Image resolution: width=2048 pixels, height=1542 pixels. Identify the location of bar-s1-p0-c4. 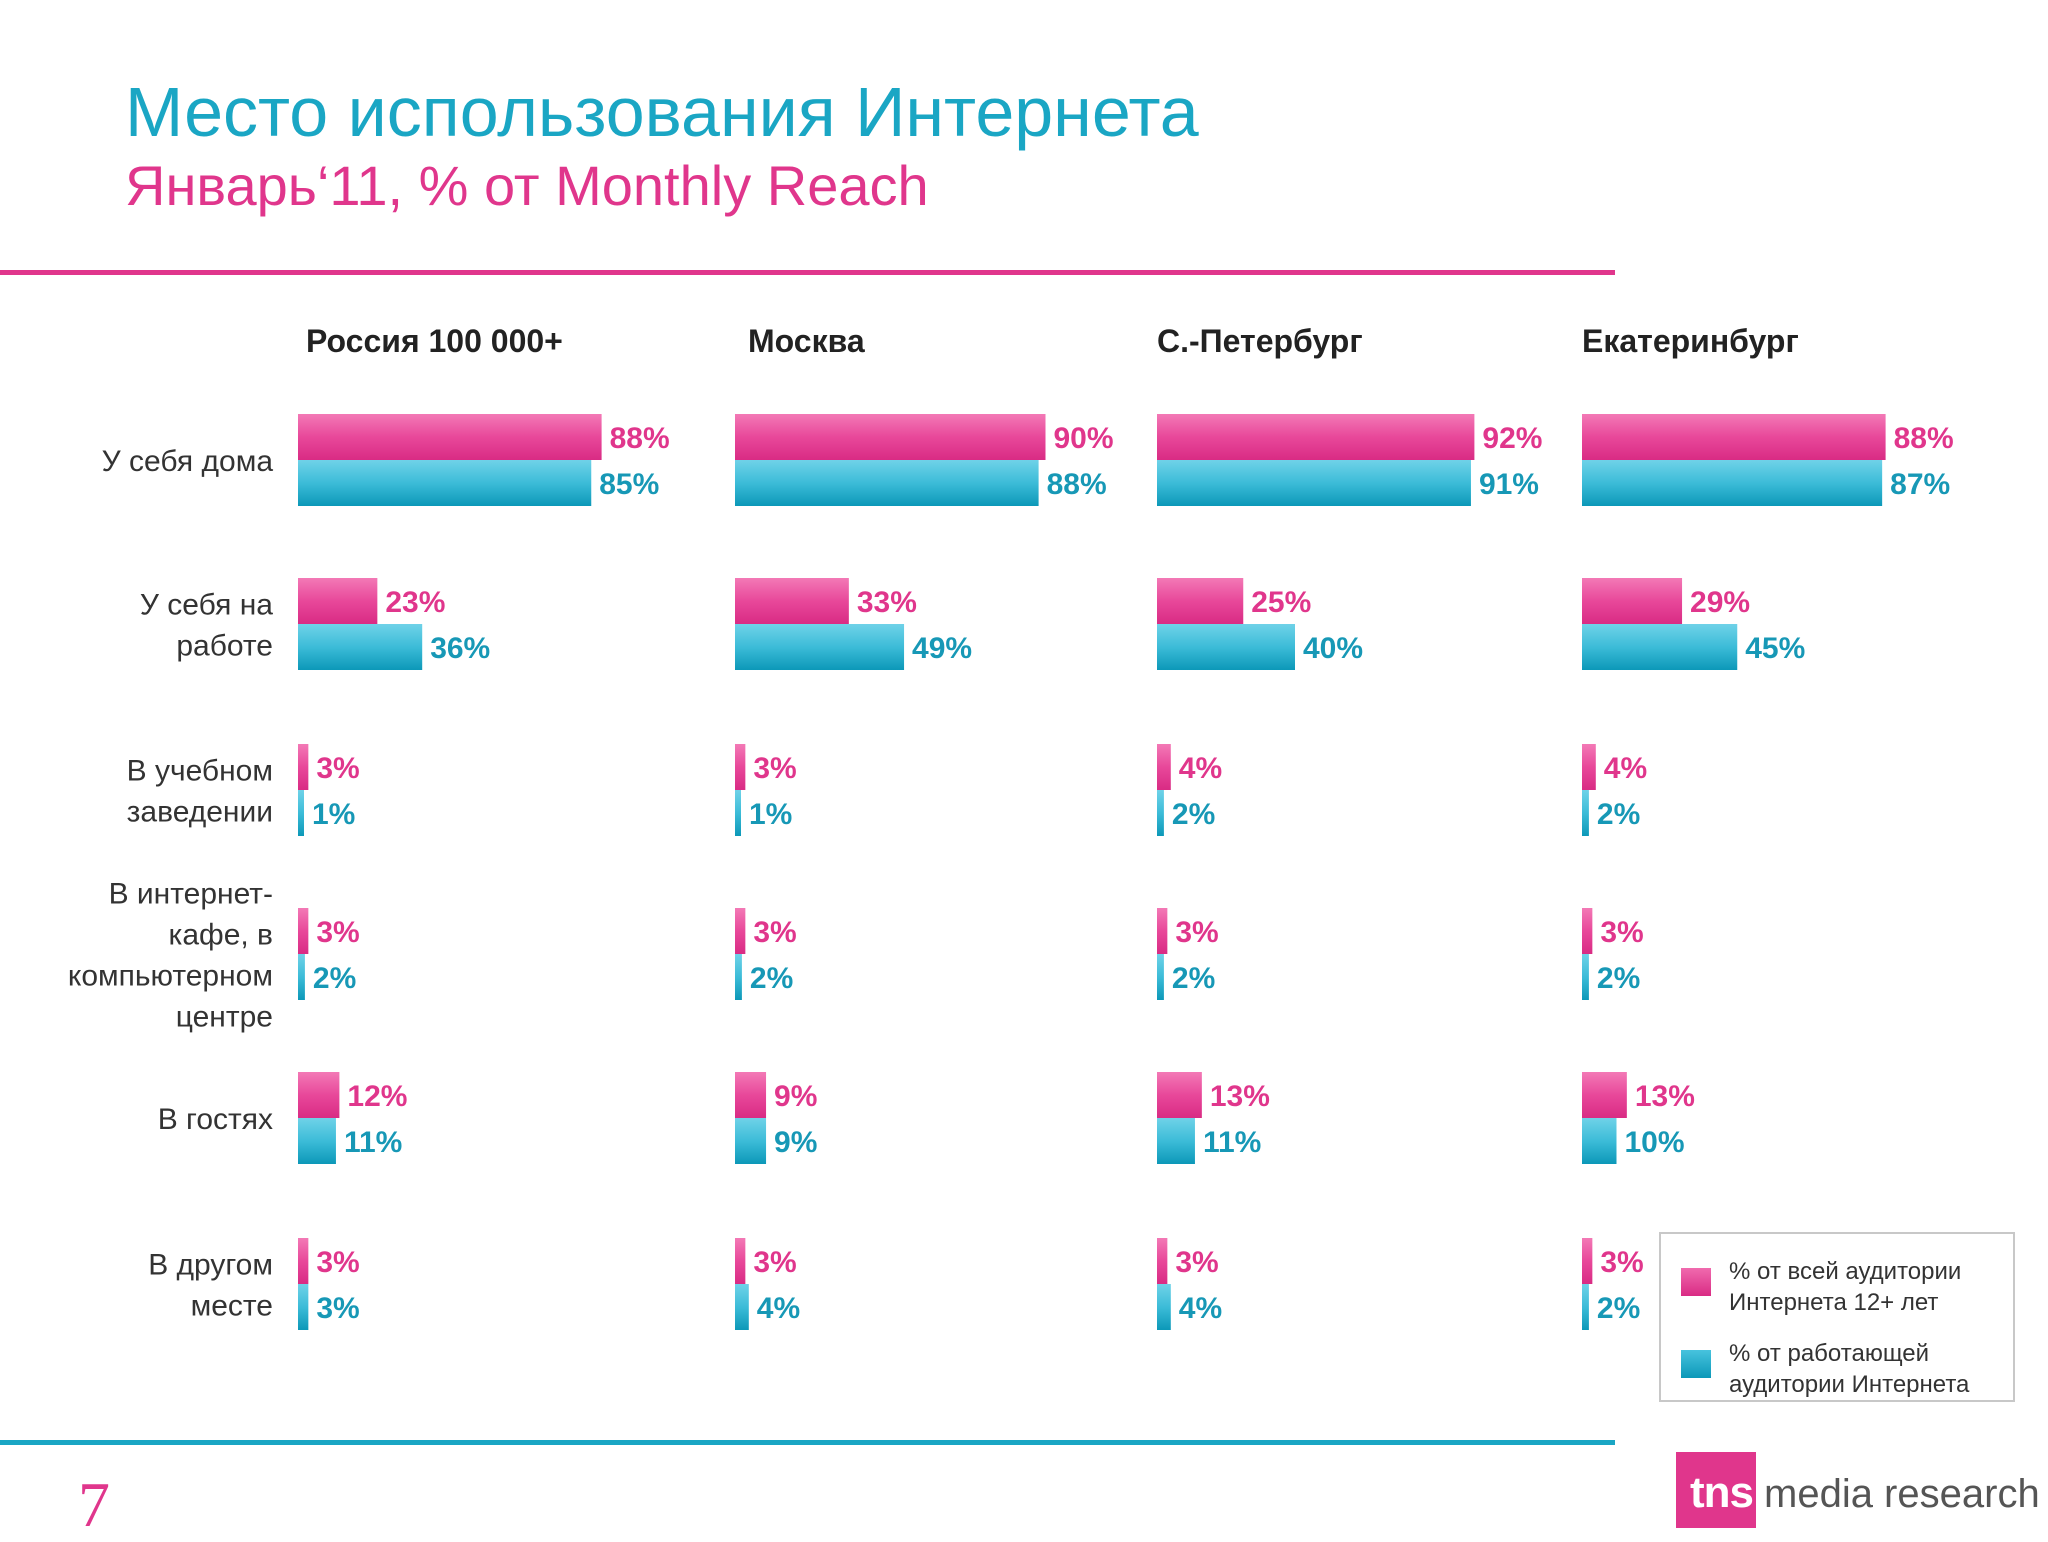
(317, 1141).